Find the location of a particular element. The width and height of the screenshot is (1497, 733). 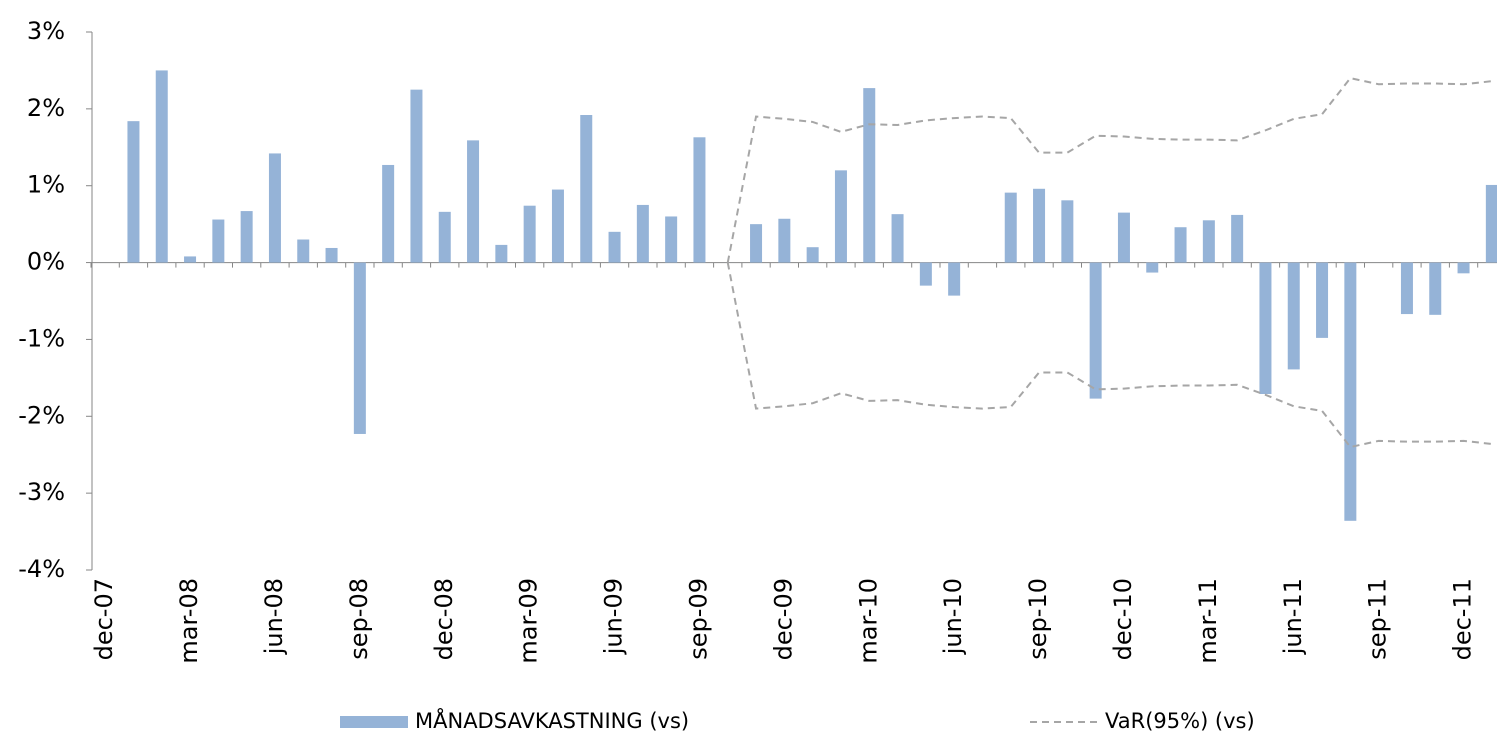

y-tick-label: -4% is located at coordinates (41, 569).